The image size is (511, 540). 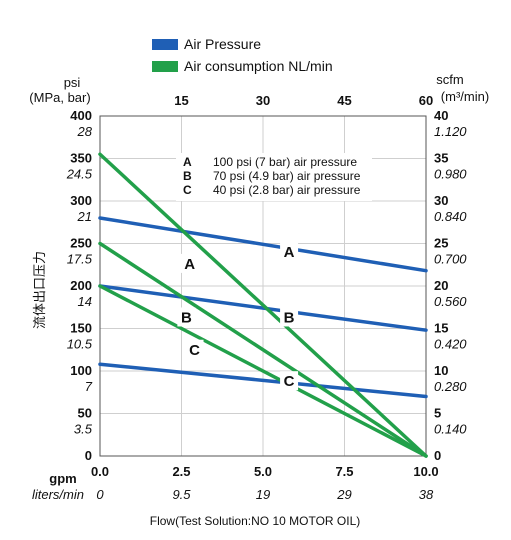 What do you see at coordinates (263, 494) in the screenshot?
I see `x-bottom-tick-lpm: 19` at bounding box center [263, 494].